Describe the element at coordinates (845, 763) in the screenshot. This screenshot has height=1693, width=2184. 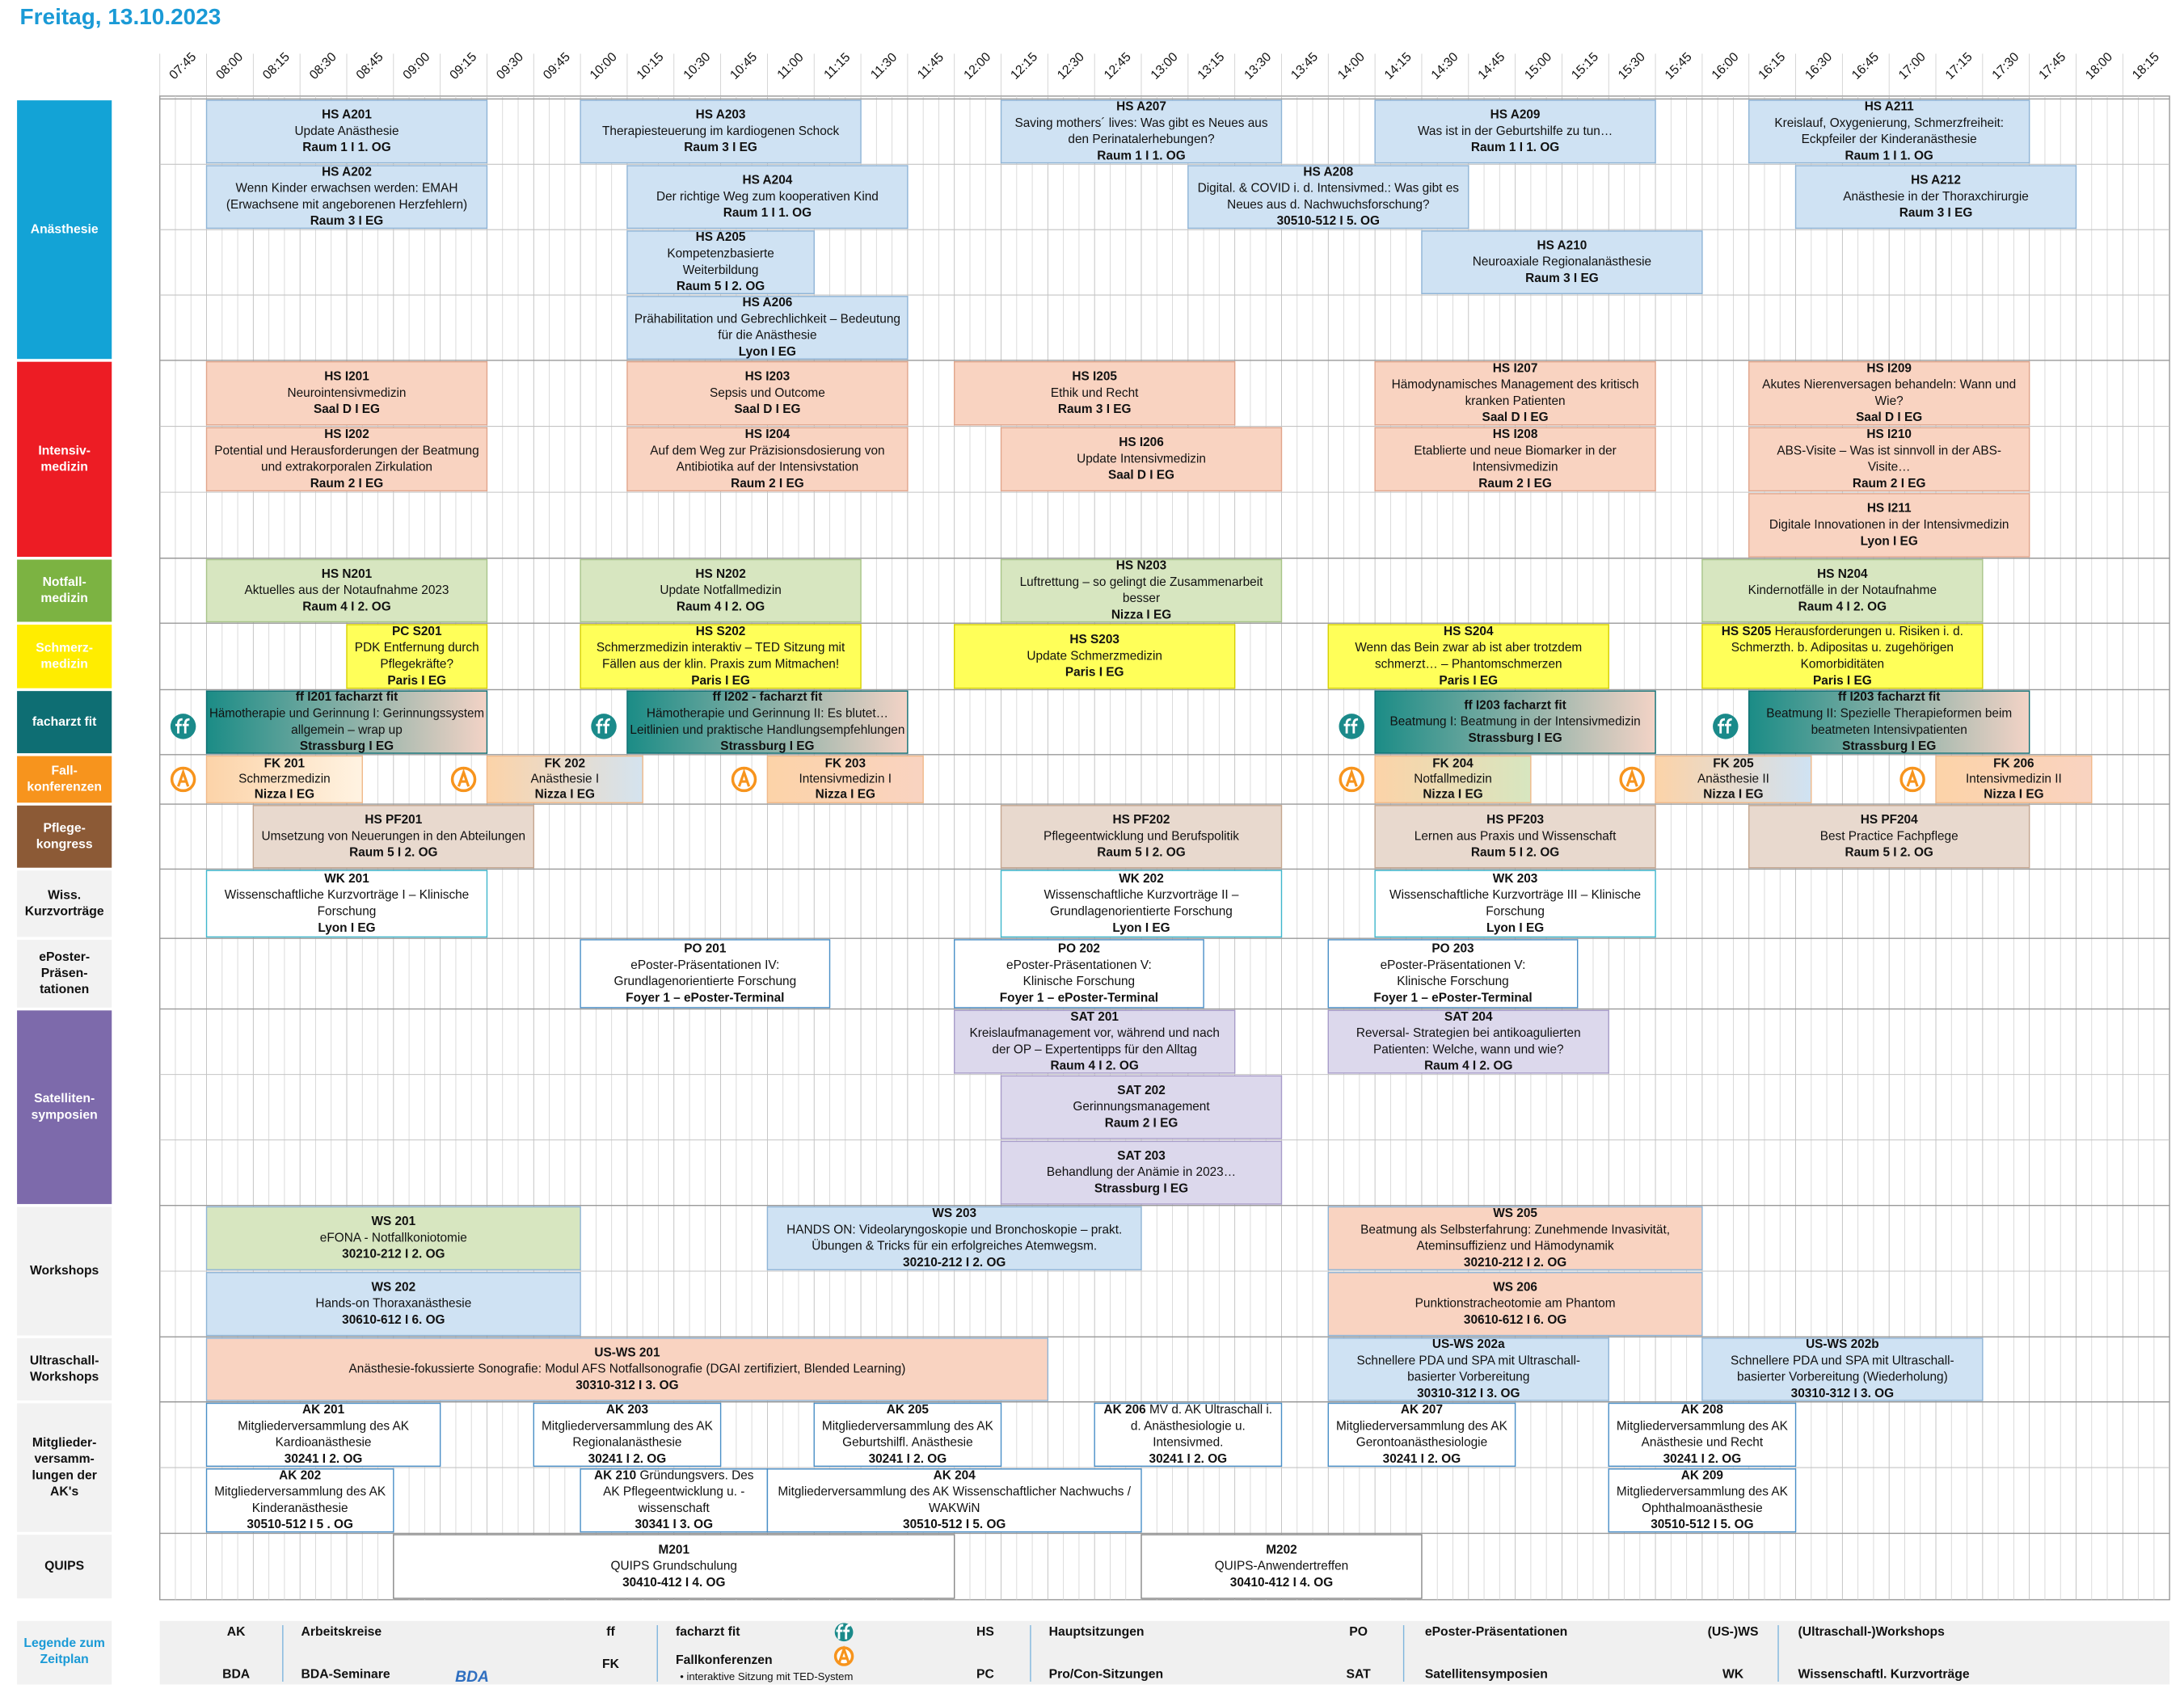
I see `session-code: FK 203` at that location.